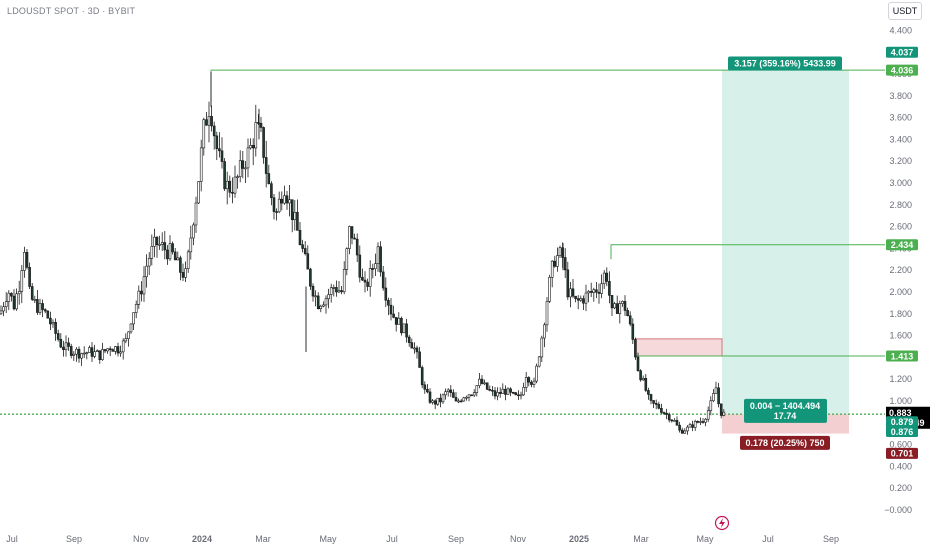 The width and height of the screenshot is (932, 550). What do you see at coordinates (785, 416) in the screenshot?
I see `entry-stats-line2: 17.74` at bounding box center [785, 416].